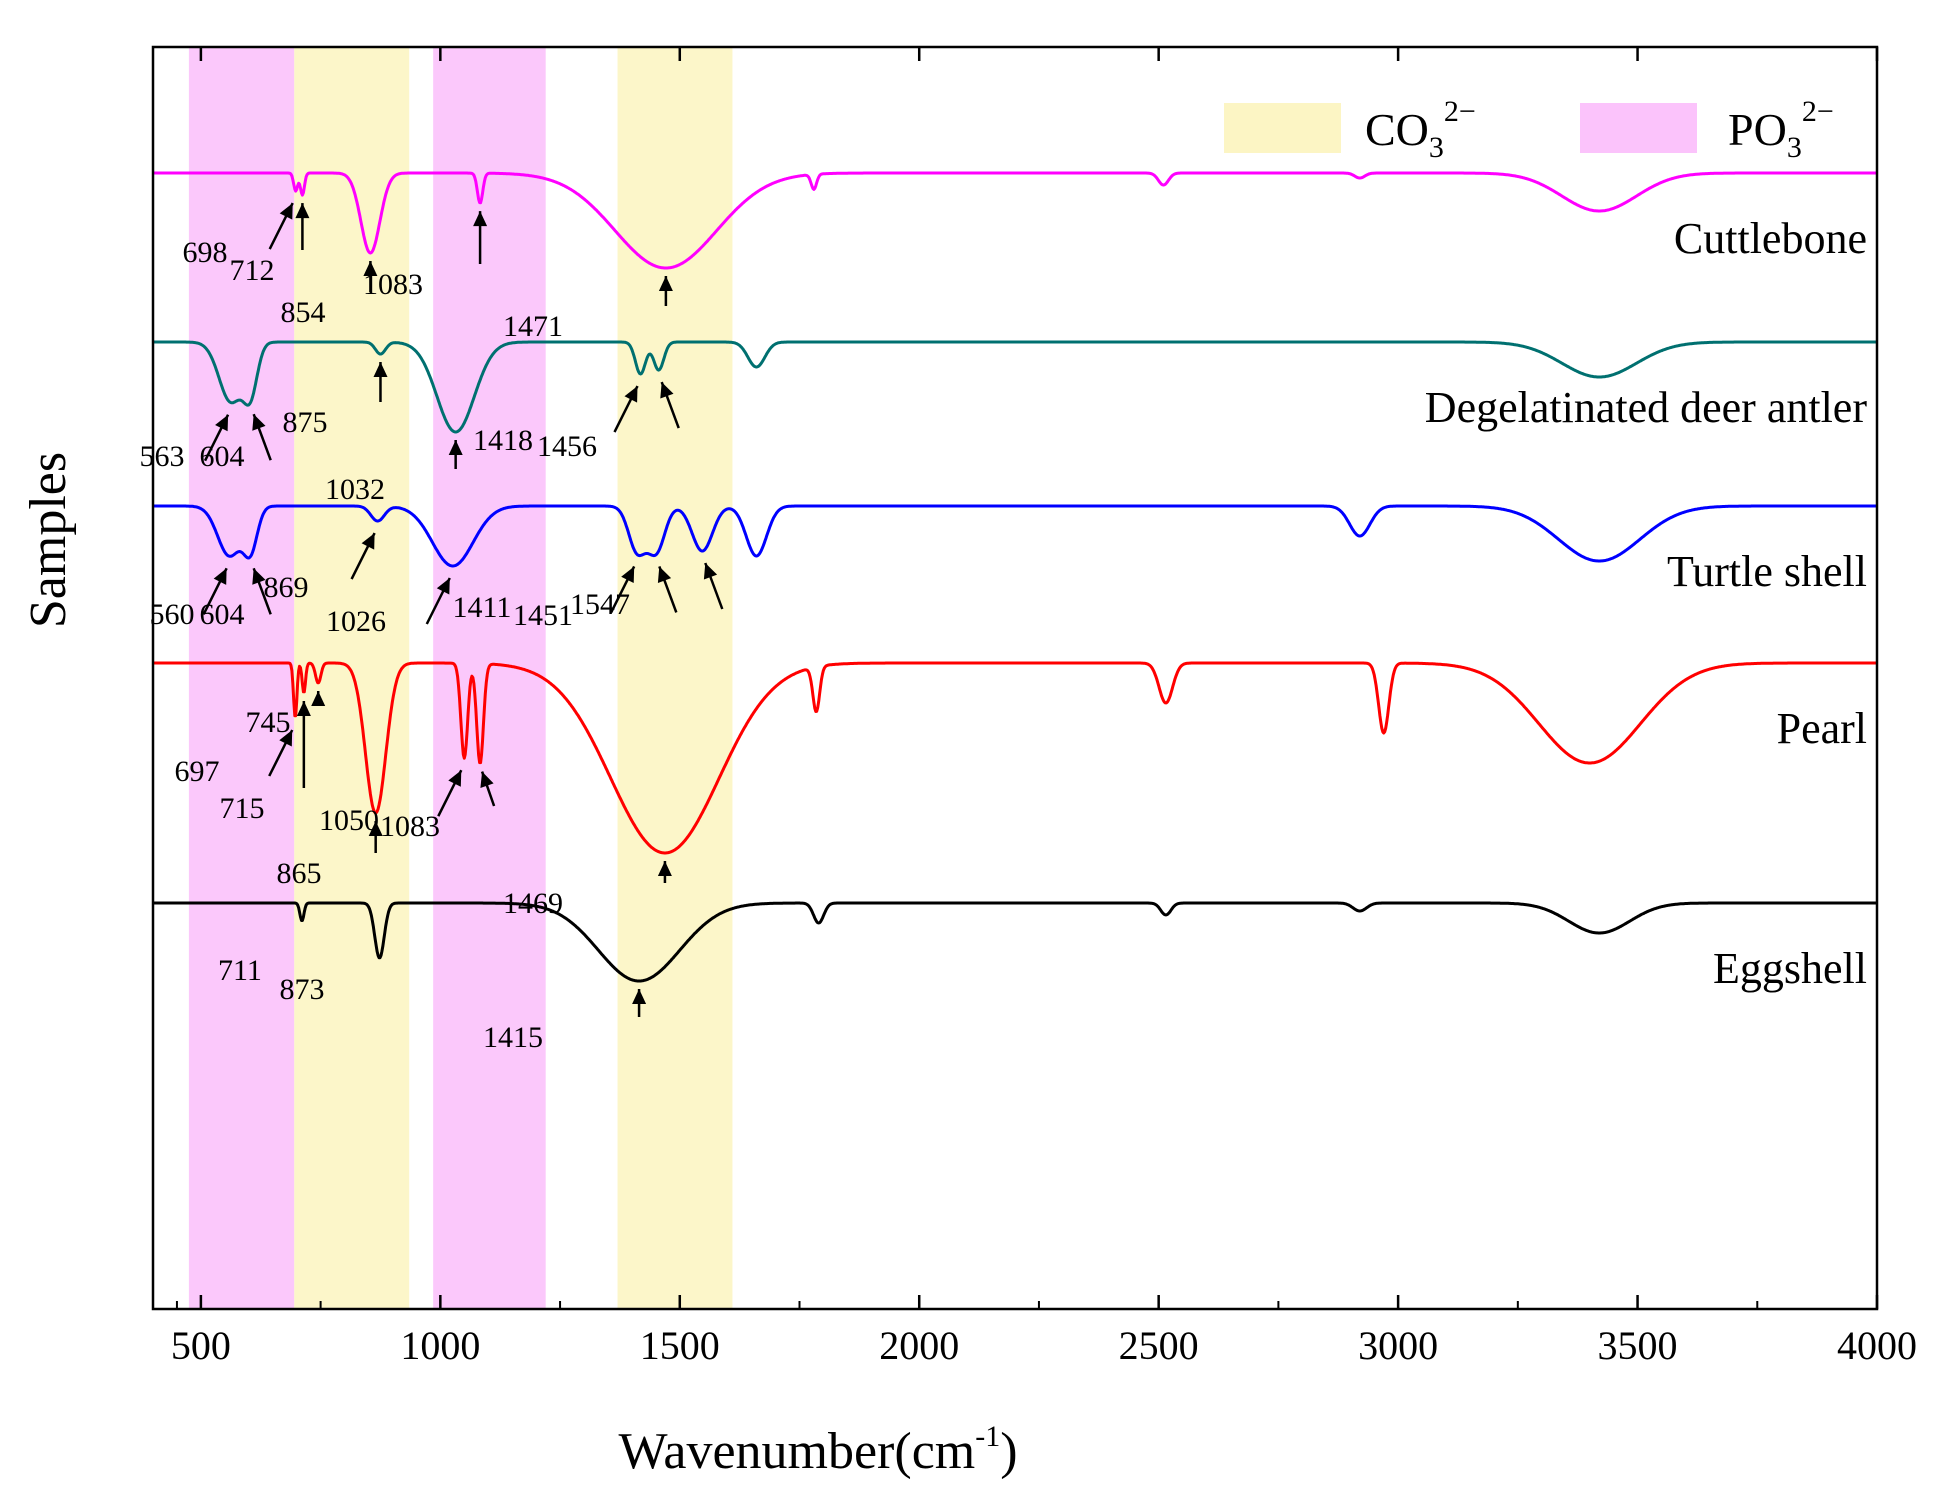 The width and height of the screenshot is (1944, 1498). I want to click on peak-label: 745, so click(268, 722).